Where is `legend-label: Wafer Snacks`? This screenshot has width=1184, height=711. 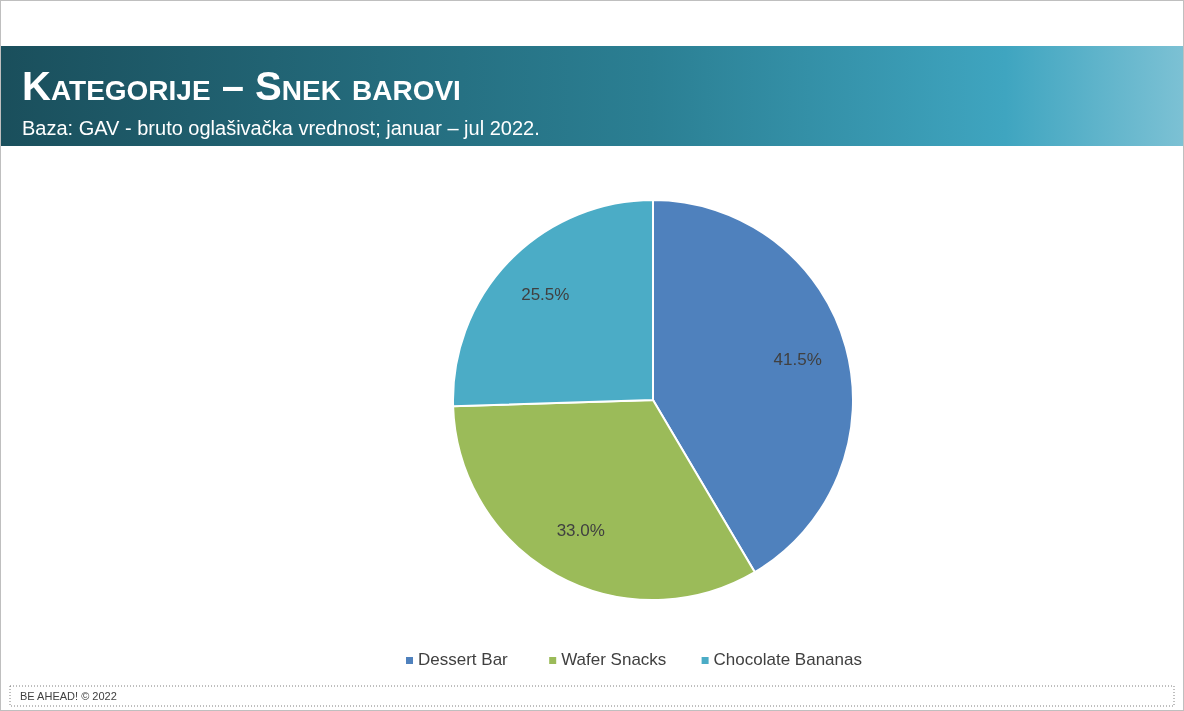 legend-label: Wafer Snacks is located at coordinates (614, 660).